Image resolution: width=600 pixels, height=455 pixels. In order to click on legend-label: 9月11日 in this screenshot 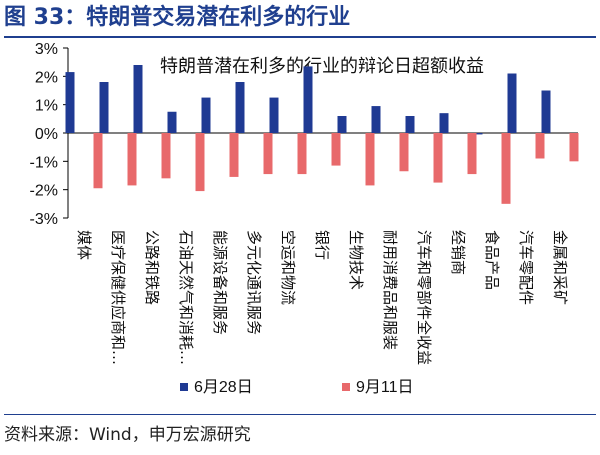, I will do `click(385, 387)`.